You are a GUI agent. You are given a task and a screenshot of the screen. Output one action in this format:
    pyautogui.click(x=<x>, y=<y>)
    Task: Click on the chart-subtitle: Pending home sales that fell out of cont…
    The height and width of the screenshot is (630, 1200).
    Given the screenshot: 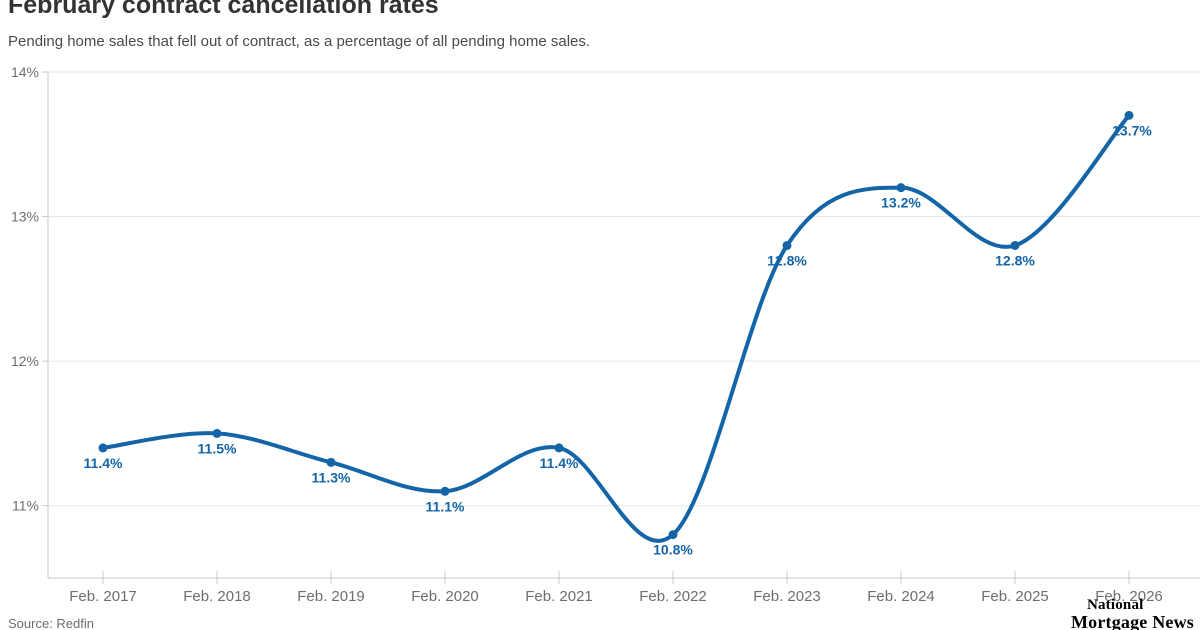 What is the action you would take?
    pyautogui.click(x=299, y=41)
    